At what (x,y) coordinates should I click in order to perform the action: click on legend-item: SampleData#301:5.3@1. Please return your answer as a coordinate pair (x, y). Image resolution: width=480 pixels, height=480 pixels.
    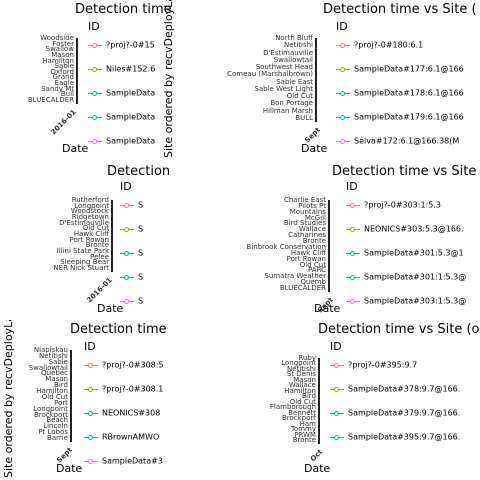
    Looking at the image, I should click on (405, 253).